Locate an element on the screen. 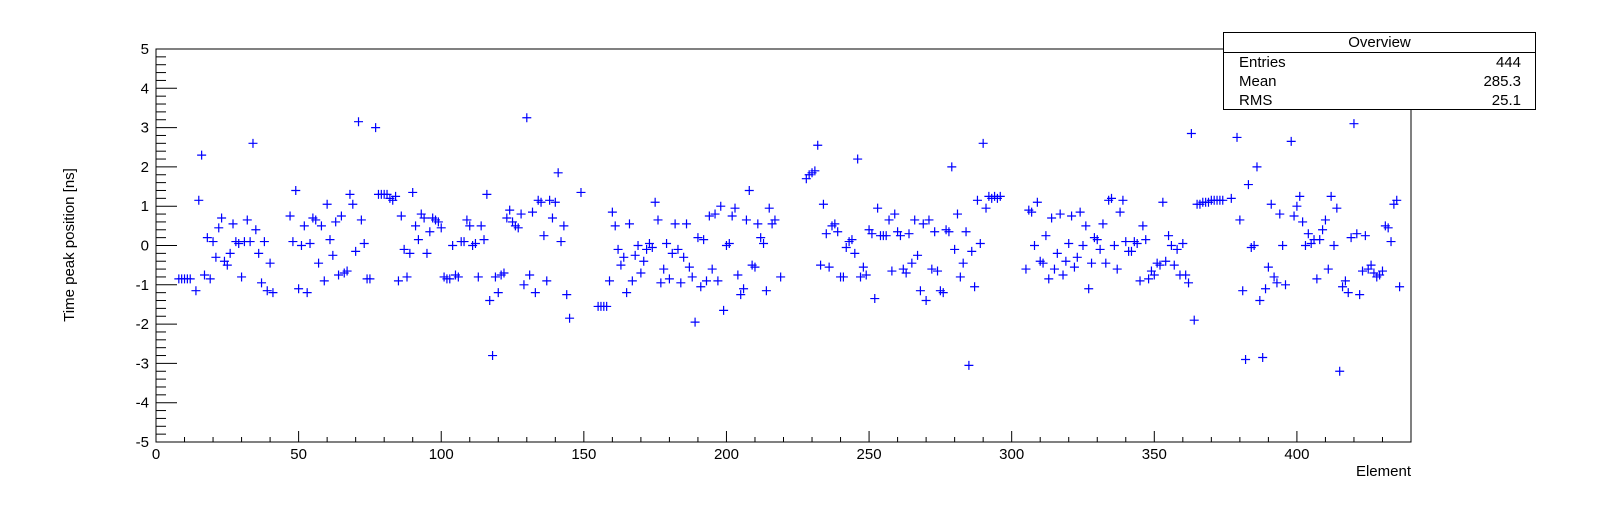 The width and height of the screenshot is (1618, 508). x-axis-label: Element is located at coordinates (1384, 471).